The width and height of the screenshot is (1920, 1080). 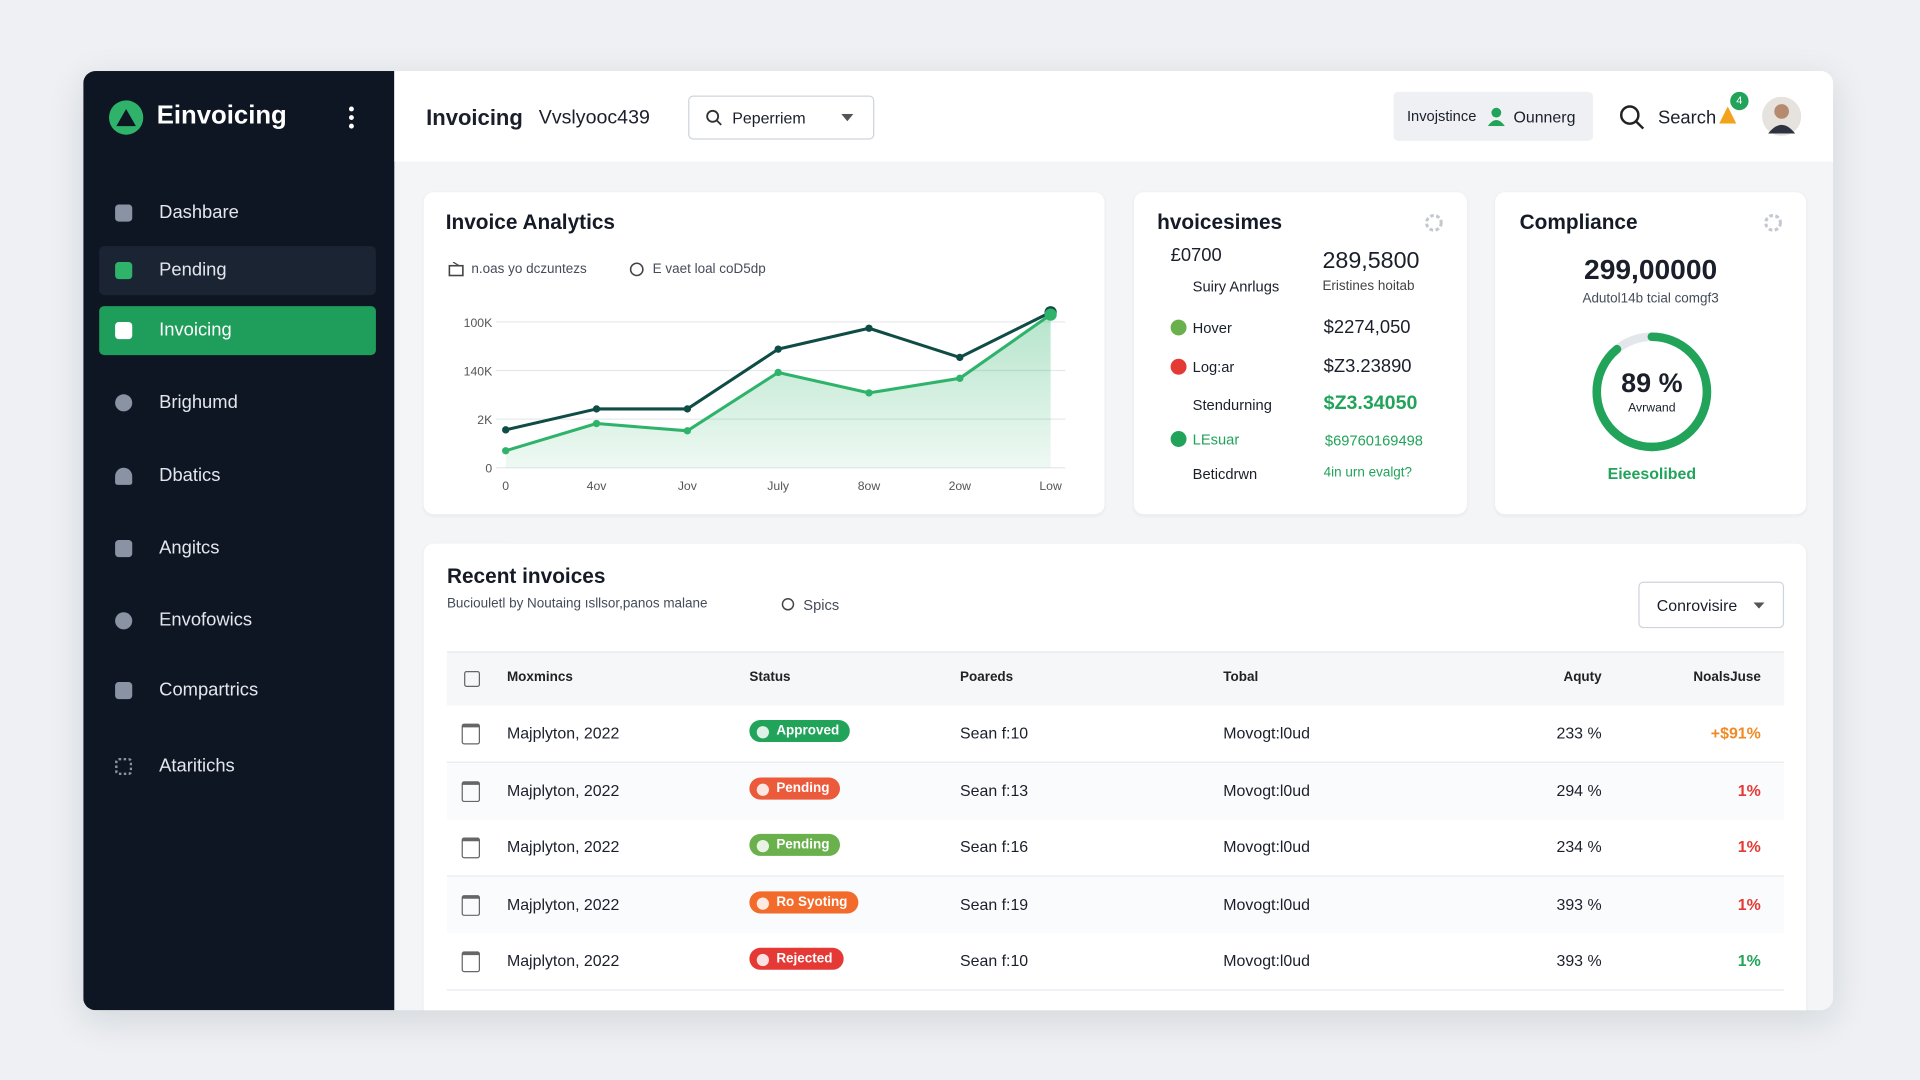 What do you see at coordinates (1371, 261) in the screenshot?
I see `row-value: 289,5800` at bounding box center [1371, 261].